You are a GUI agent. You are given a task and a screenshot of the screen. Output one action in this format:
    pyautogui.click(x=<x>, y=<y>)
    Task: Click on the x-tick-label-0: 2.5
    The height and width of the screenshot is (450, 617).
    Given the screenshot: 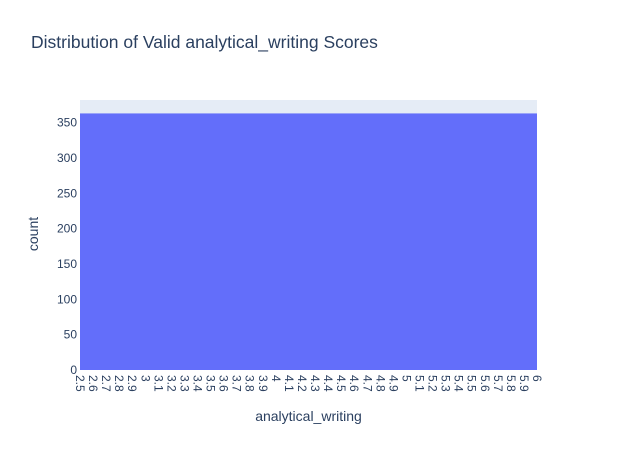 What is the action you would take?
    pyautogui.click(x=80, y=383)
    